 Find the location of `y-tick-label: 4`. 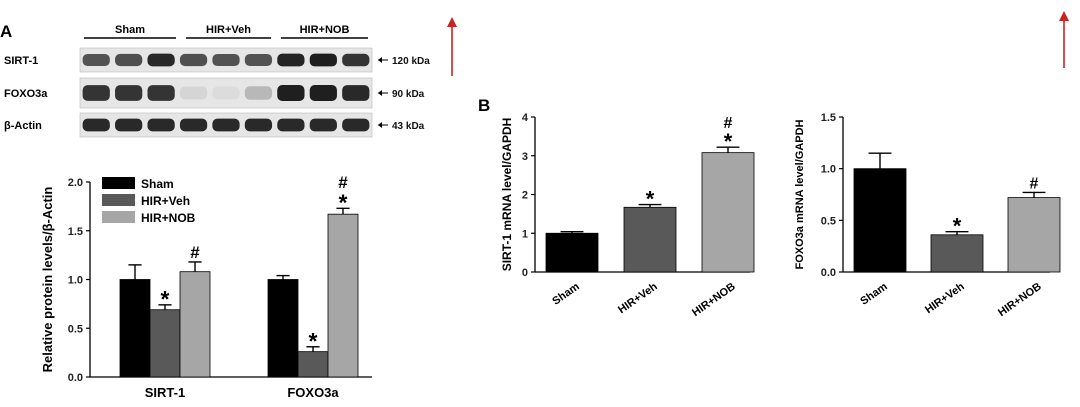

y-tick-label: 4 is located at coordinates (525, 118).